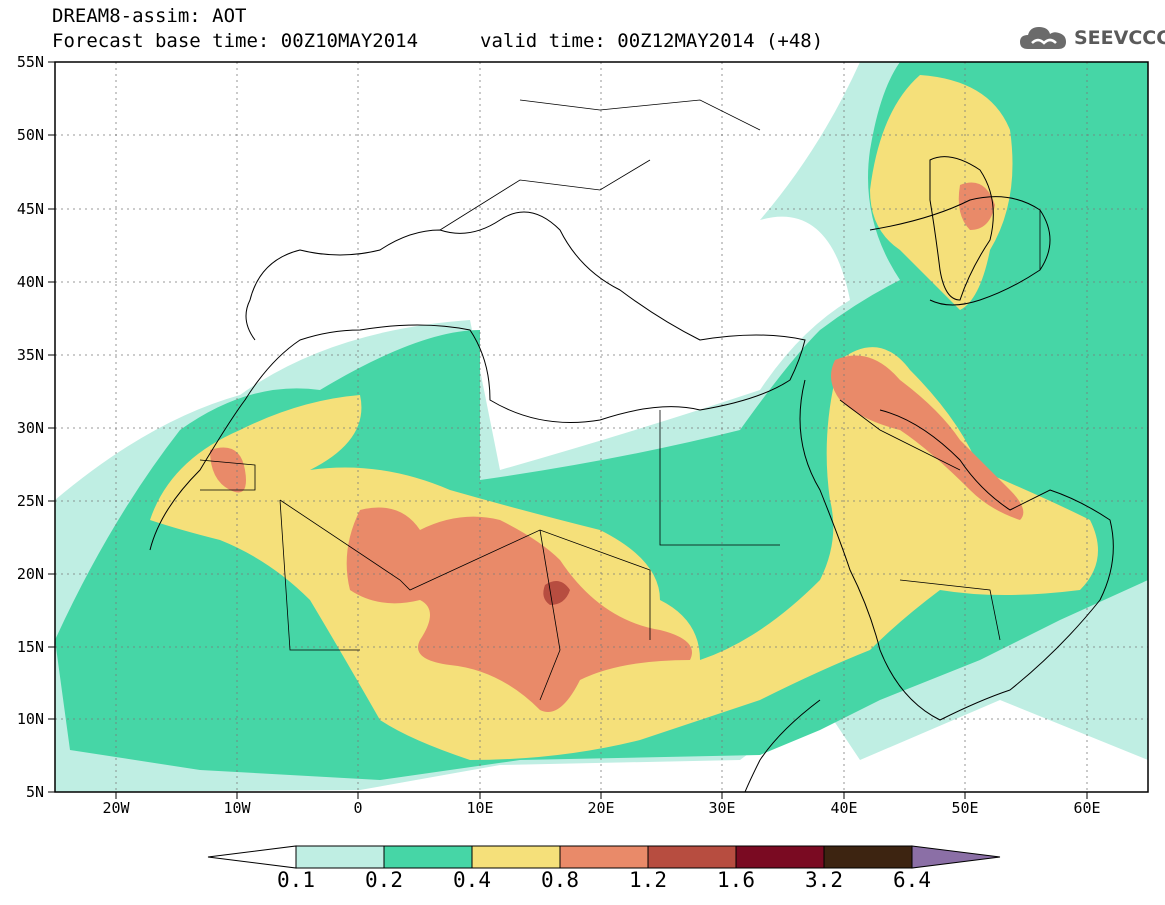 The width and height of the screenshot is (1165, 905). What do you see at coordinates (384, 880) in the screenshot?
I see `colorbar-tick-label: 0.2` at bounding box center [384, 880].